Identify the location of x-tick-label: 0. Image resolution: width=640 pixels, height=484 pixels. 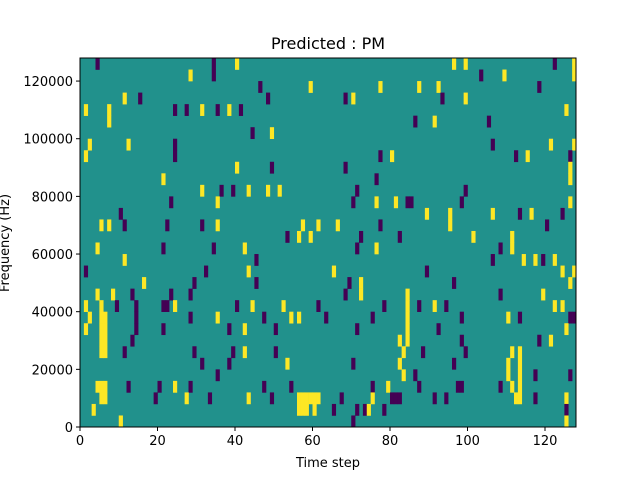
(80, 441).